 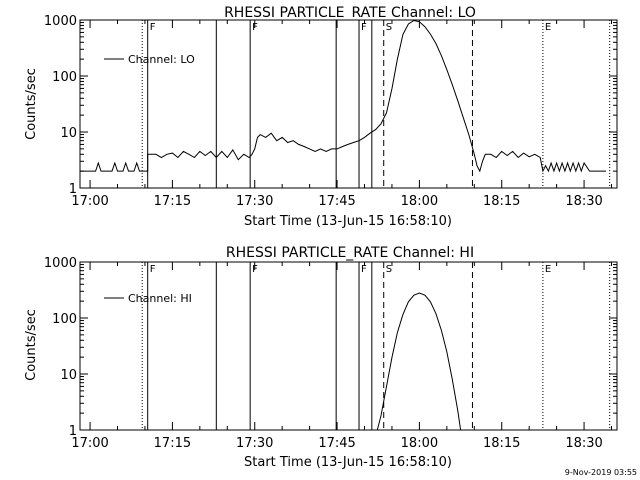 I want to click on chart-title: RHESSI PARTICLE_RATE Channel: HI, so click(x=350, y=253).